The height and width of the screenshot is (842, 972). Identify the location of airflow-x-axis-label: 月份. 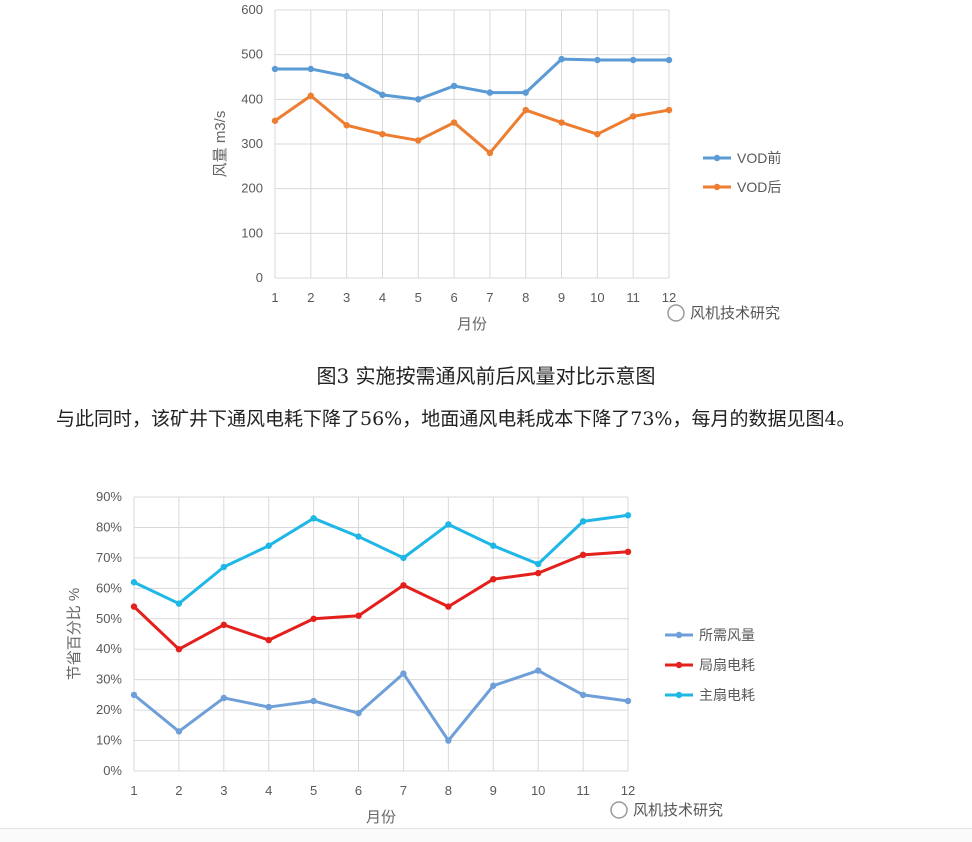
(472, 324).